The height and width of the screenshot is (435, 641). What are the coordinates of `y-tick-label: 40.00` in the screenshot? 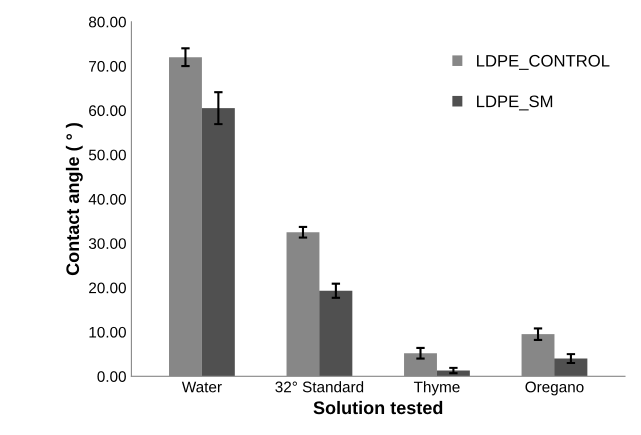 It's located at (107, 199).